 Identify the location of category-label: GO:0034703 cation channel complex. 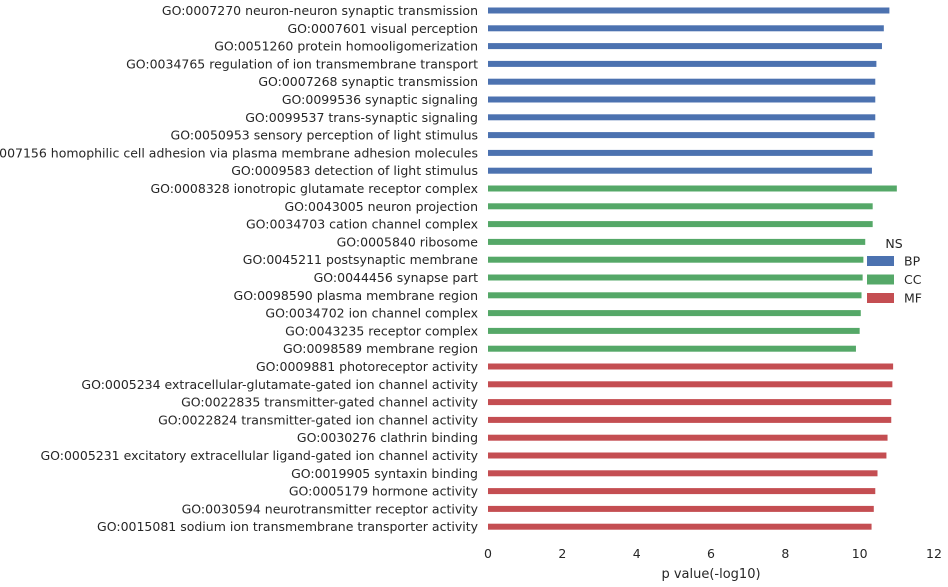
(362, 224).